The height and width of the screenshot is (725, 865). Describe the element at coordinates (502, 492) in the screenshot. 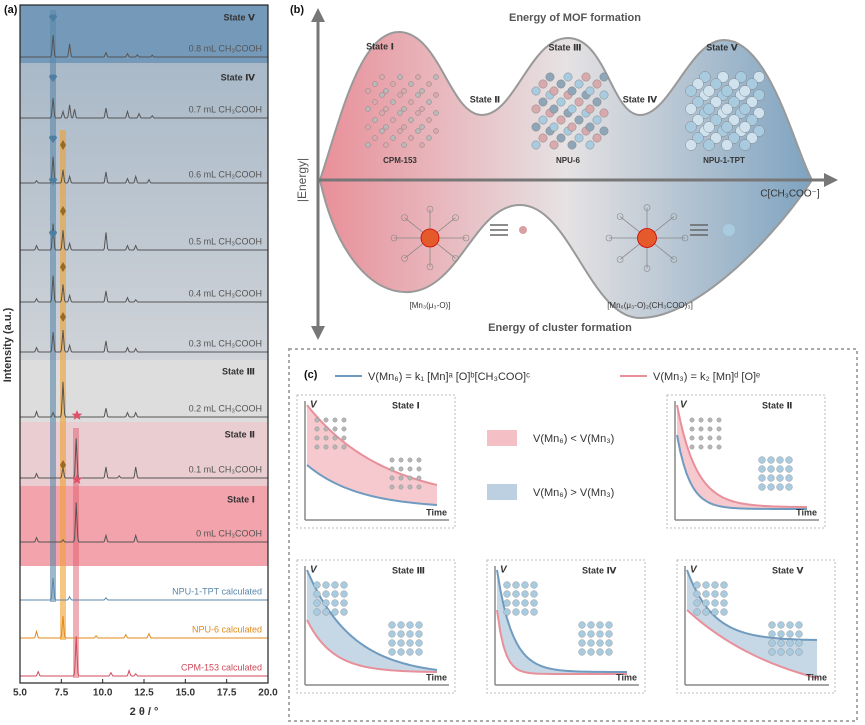

I see `legend-swatch` at that location.